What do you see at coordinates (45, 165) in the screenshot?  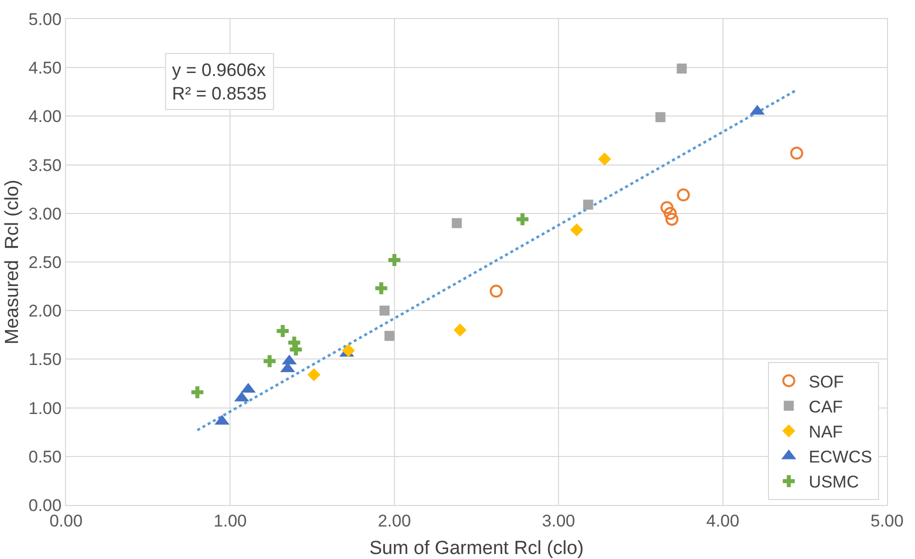 I see `y-tick-label: 3.50` at bounding box center [45, 165].